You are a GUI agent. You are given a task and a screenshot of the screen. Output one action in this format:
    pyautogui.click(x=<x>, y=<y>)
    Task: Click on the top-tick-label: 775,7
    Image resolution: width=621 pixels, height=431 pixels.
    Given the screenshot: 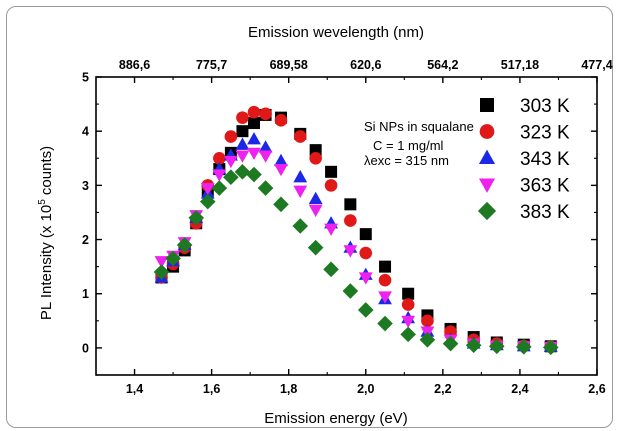 What is the action you would take?
    pyautogui.click(x=211, y=65)
    